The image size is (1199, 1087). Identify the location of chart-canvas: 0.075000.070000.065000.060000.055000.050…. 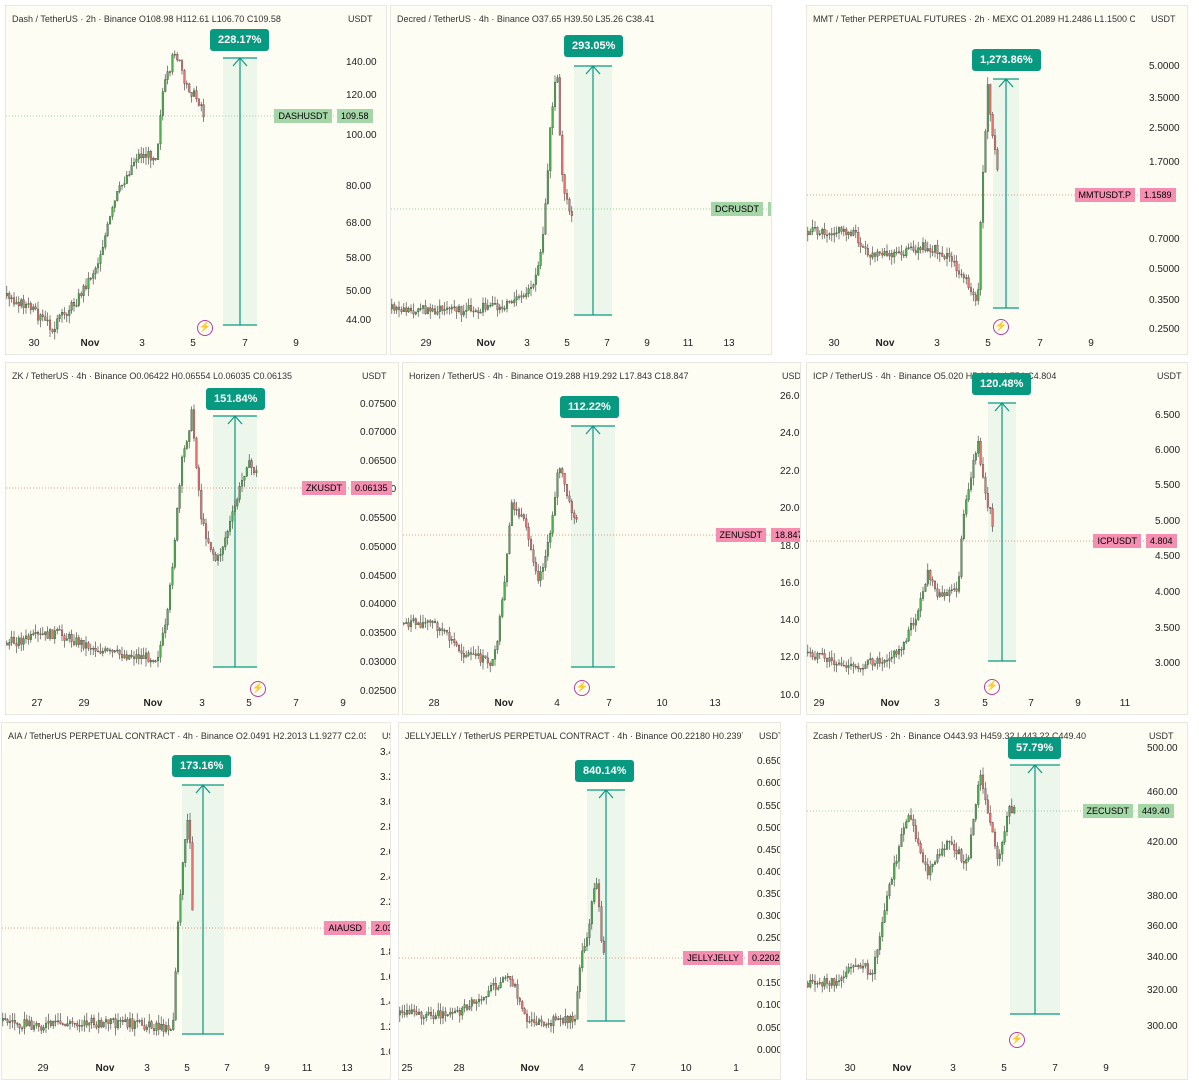
(202, 539).